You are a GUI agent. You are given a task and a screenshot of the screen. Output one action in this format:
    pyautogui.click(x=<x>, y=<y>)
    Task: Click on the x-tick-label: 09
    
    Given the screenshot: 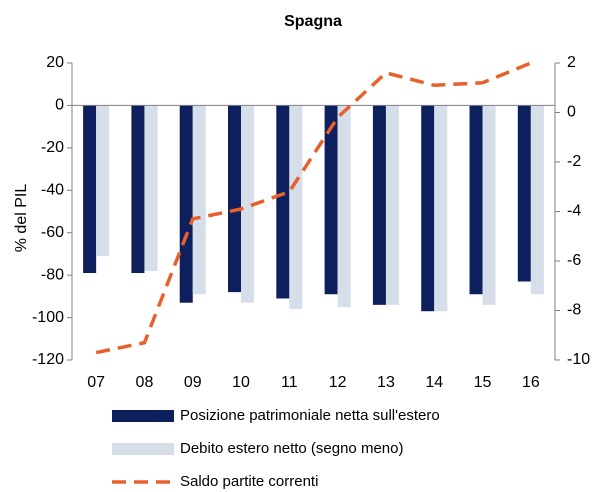 What is the action you would take?
    pyautogui.click(x=193, y=382)
    